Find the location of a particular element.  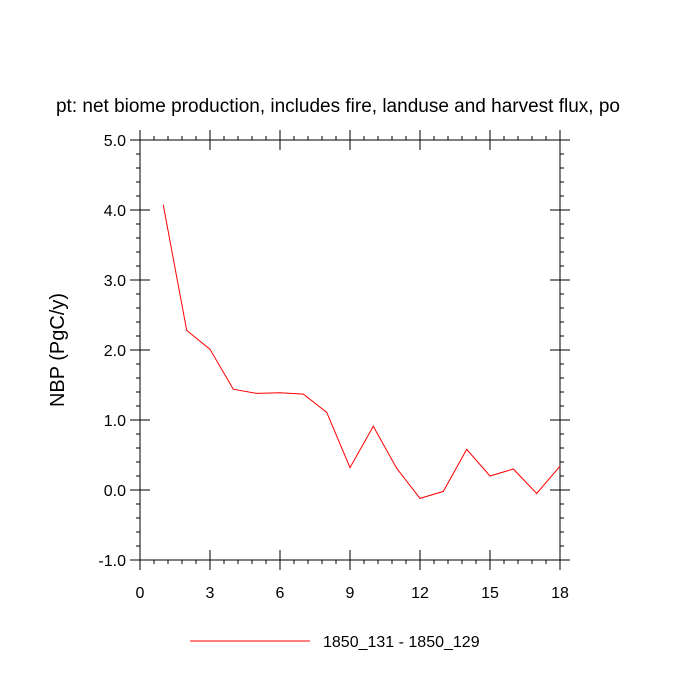

y-tick-label: 1.0 is located at coordinates (115, 421).